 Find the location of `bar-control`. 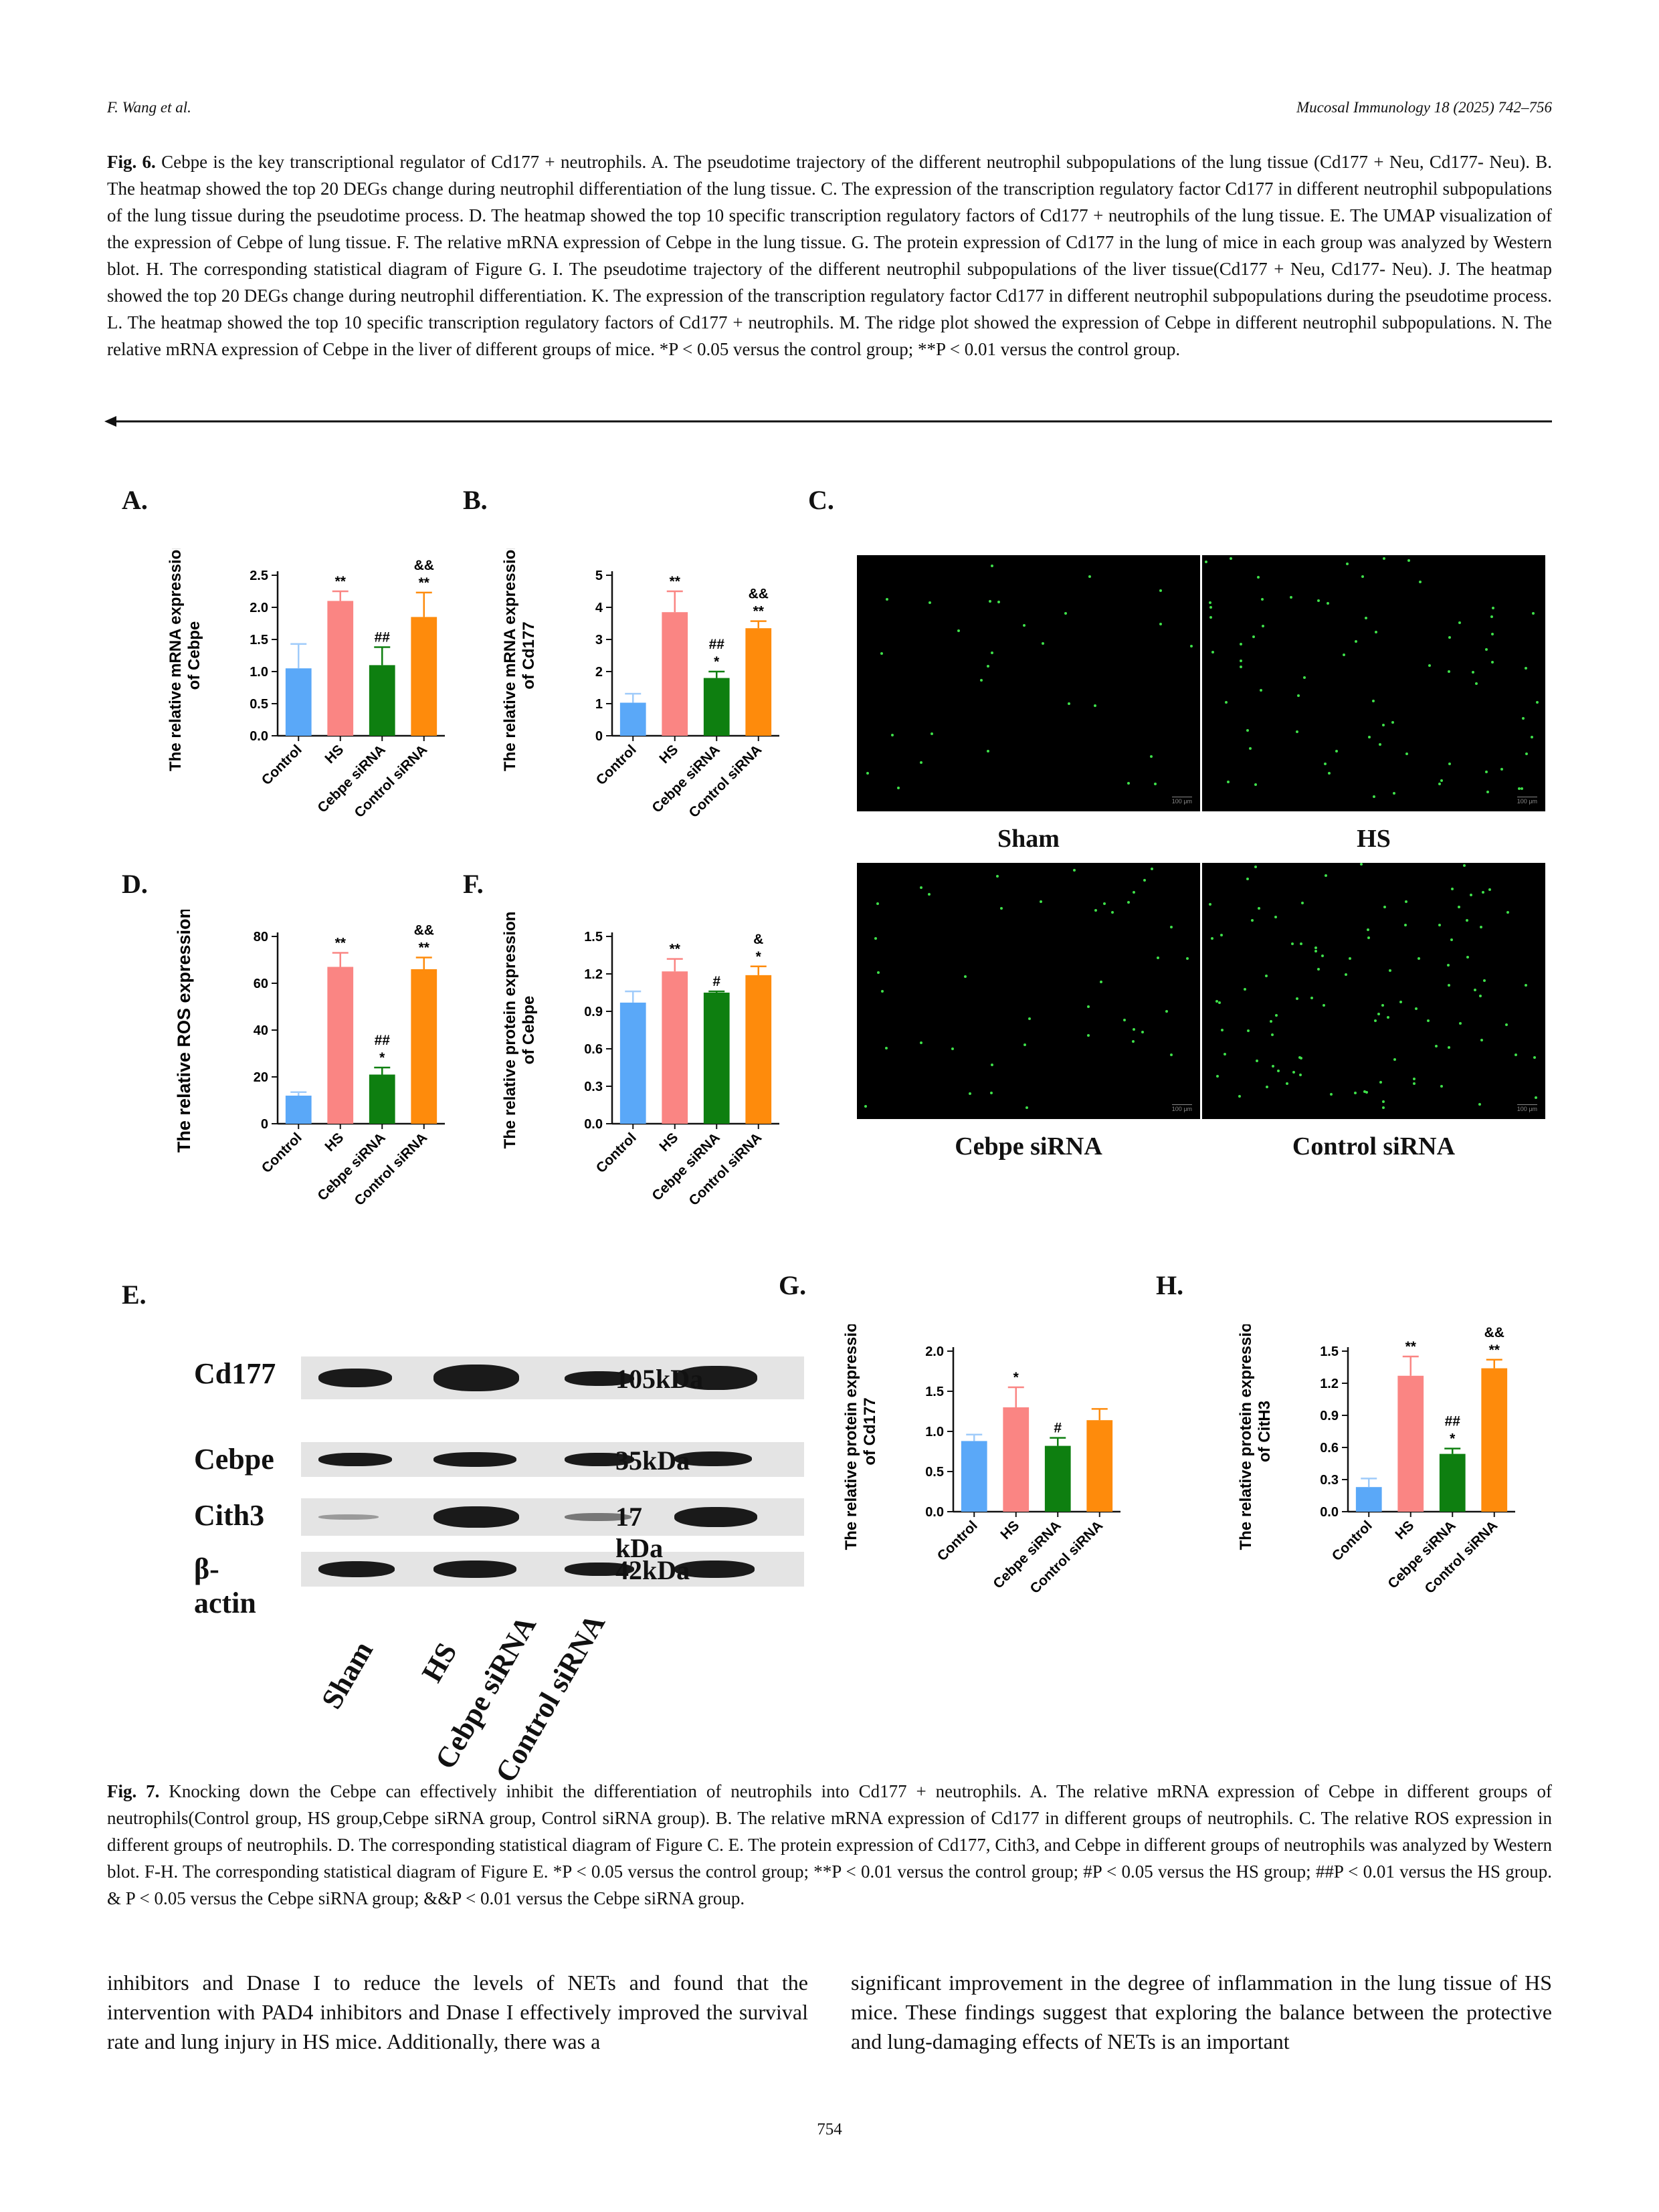

bar-control is located at coordinates (298, 1110).